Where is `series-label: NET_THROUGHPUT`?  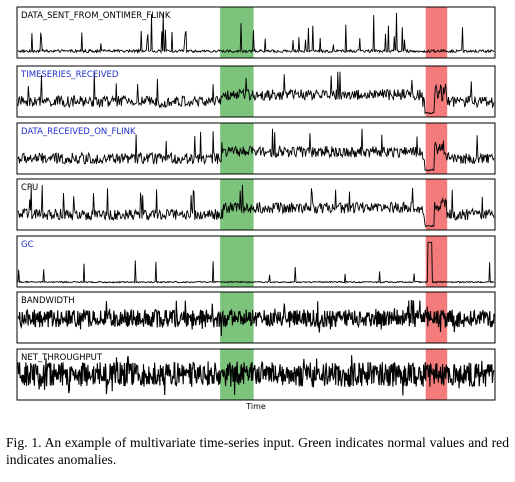 series-label: NET_THROUGHPUT is located at coordinates (62, 358).